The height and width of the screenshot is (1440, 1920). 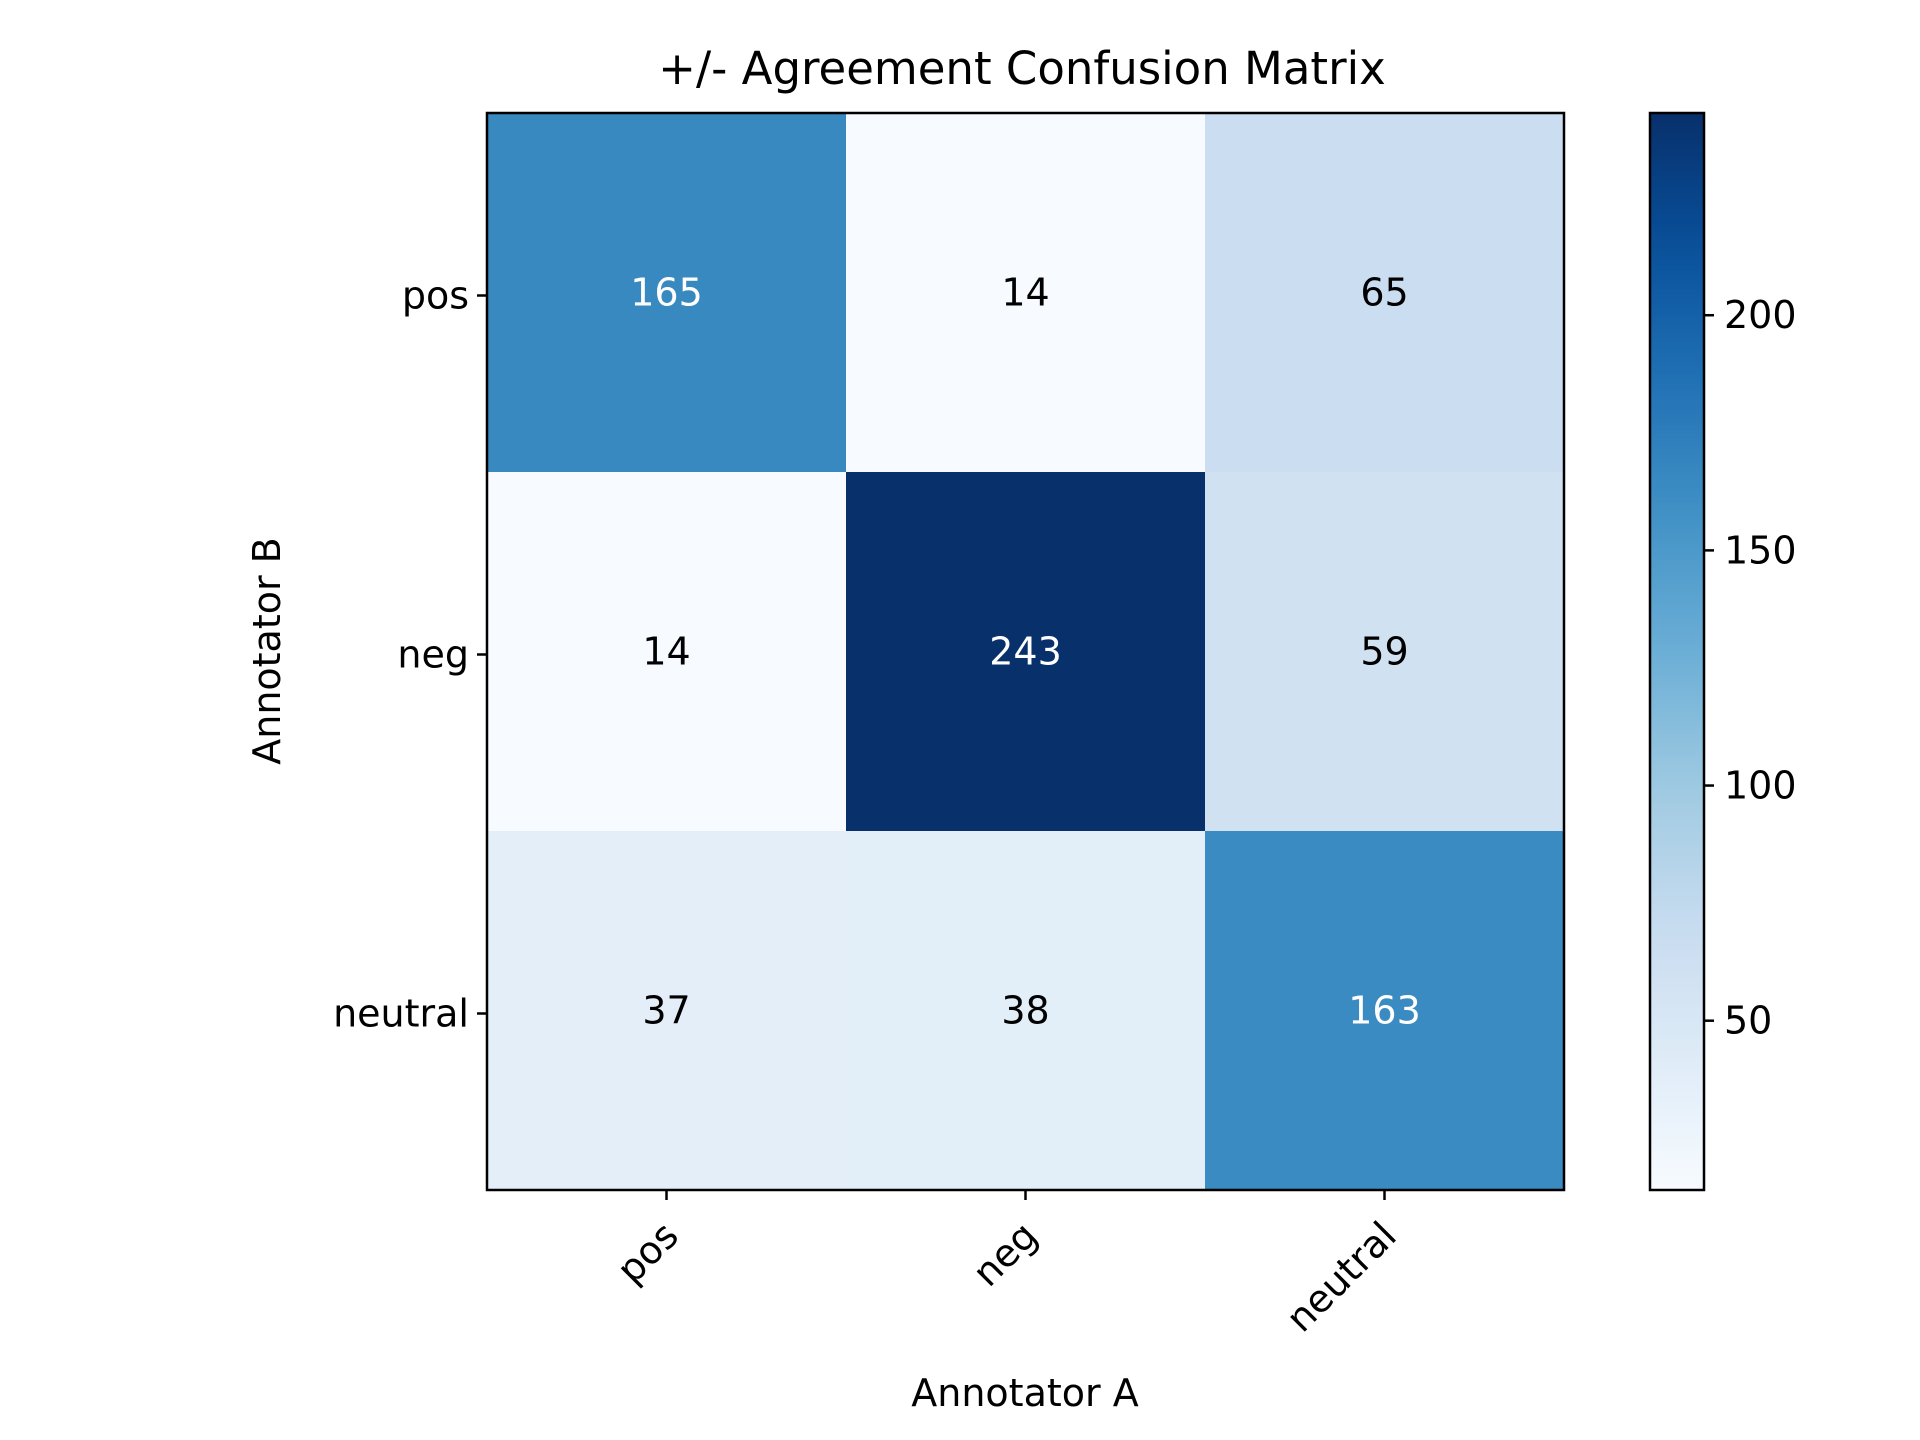 What do you see at coordinates (435, 296) in the screenshot?
I see `y-tick-label: pos` at bounding box center [435, 296].